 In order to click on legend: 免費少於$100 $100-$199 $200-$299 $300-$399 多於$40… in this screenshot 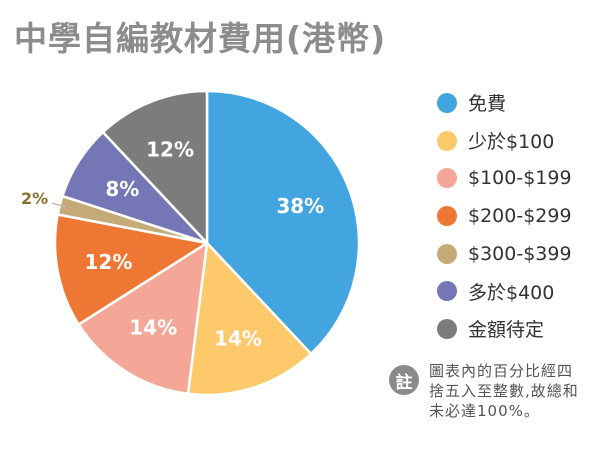, I will do `click(504, 216)`.